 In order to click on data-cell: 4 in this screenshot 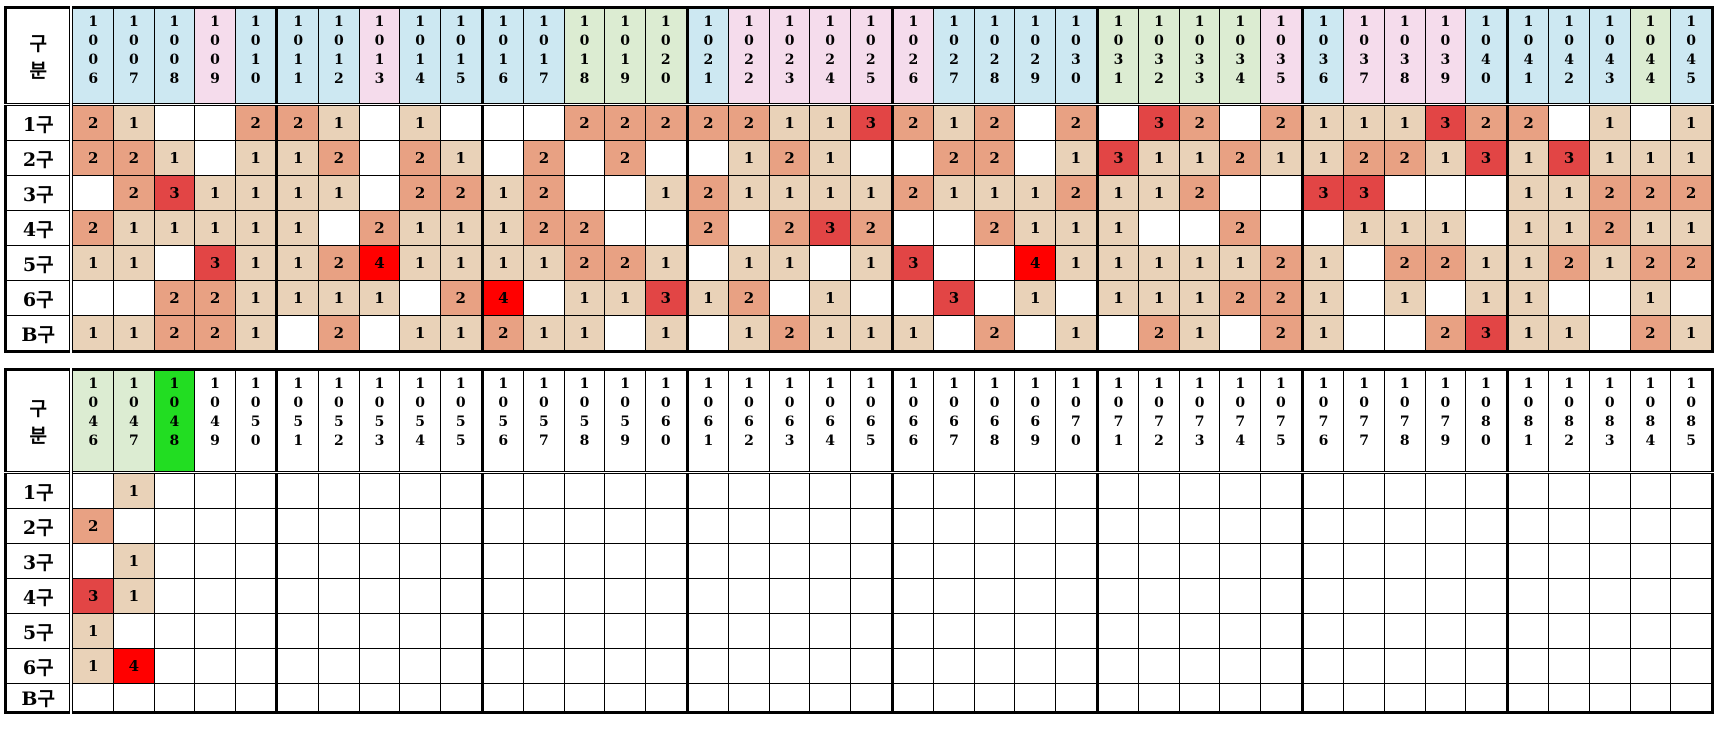, I will do `click(502, 298)`.